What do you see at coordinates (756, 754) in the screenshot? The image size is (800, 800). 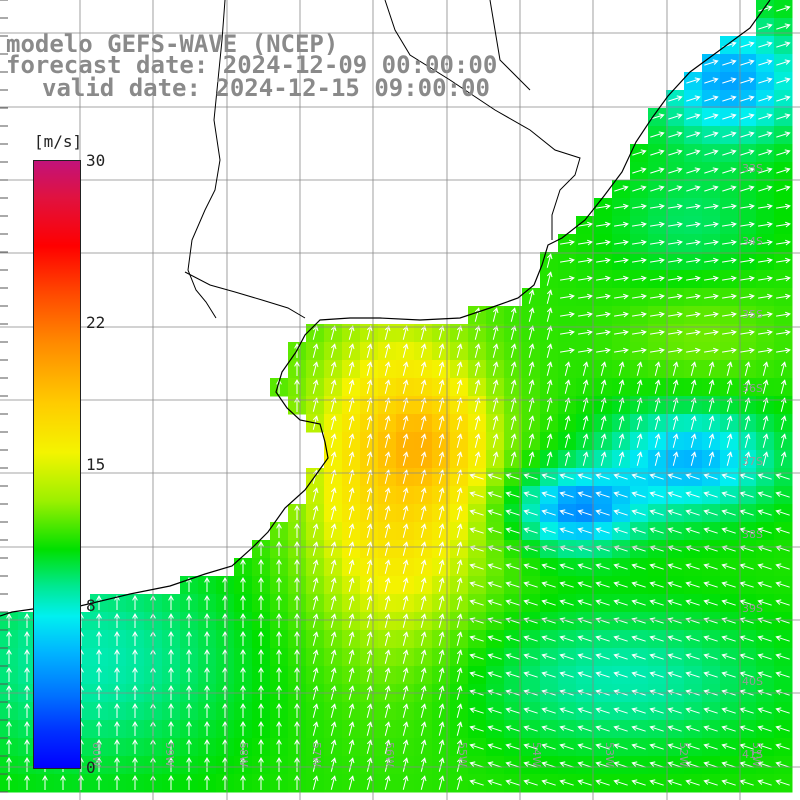 I see `longitude-label: 51W` at bounding box center [756, 754].